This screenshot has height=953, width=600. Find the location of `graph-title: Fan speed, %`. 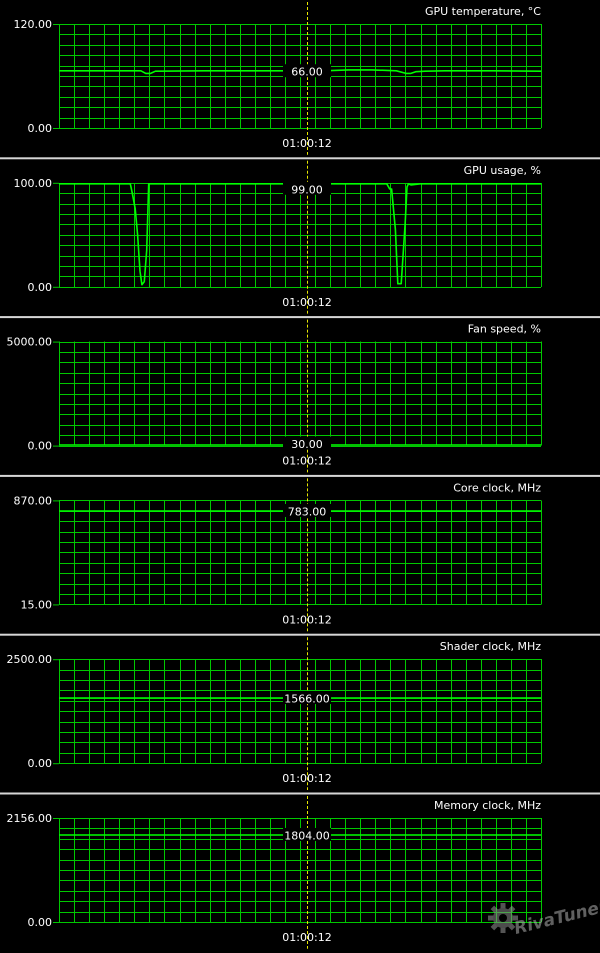

graph-title: Fan speed, % is located at coordinates (504, 329).